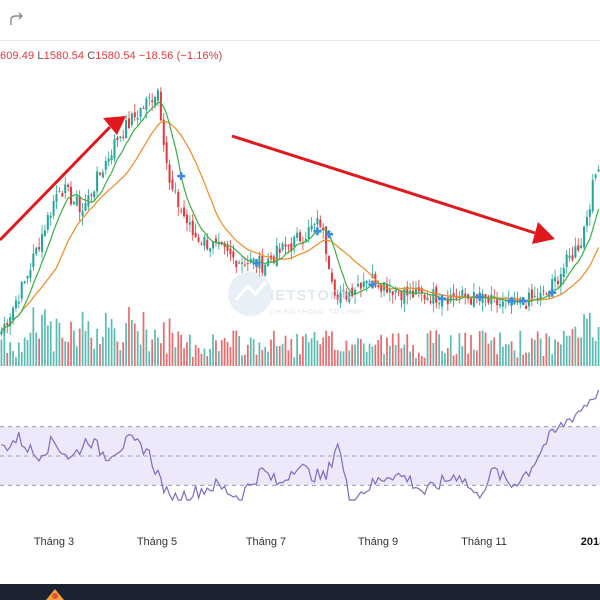 The image size is (600, 600). Describe the element at coordinates (156, 56) in the screenshot. I see `change-value: −18.56` at that location.